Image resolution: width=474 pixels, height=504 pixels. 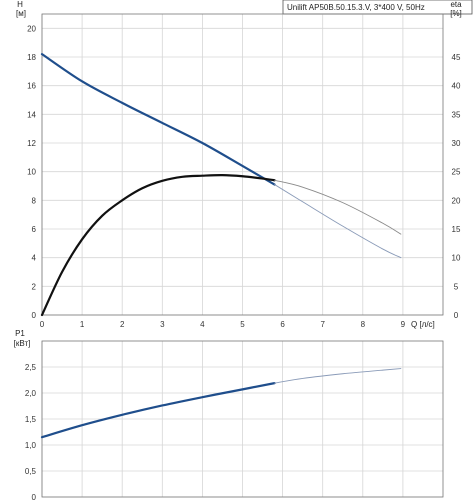 I want to click on p1-tick-label: 1,0, so click(x=31, y=445).